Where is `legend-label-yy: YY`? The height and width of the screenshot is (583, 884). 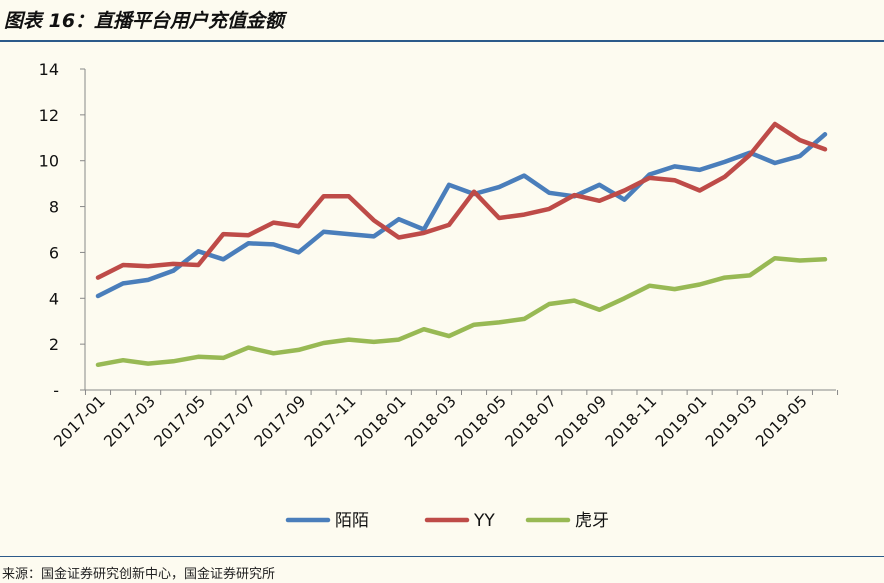 legend-label-yy: YY is located at coordinates (484, 521).